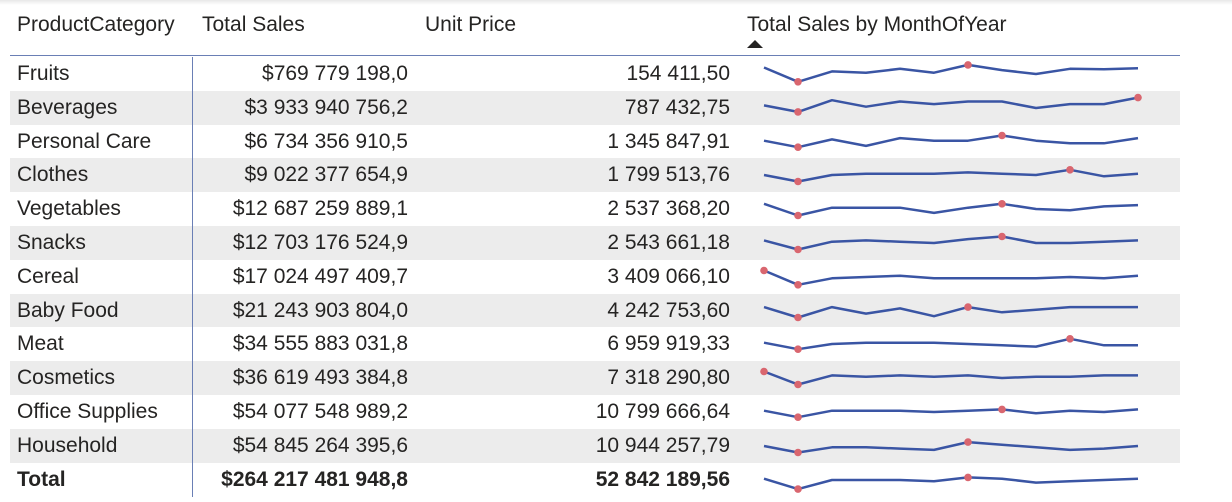 This screenshot has height=502, width=1232. What do you see at coordinates (41, 479) in the screenshot?
I see `cell-product-category: Total` at bounding box center [41, 479].